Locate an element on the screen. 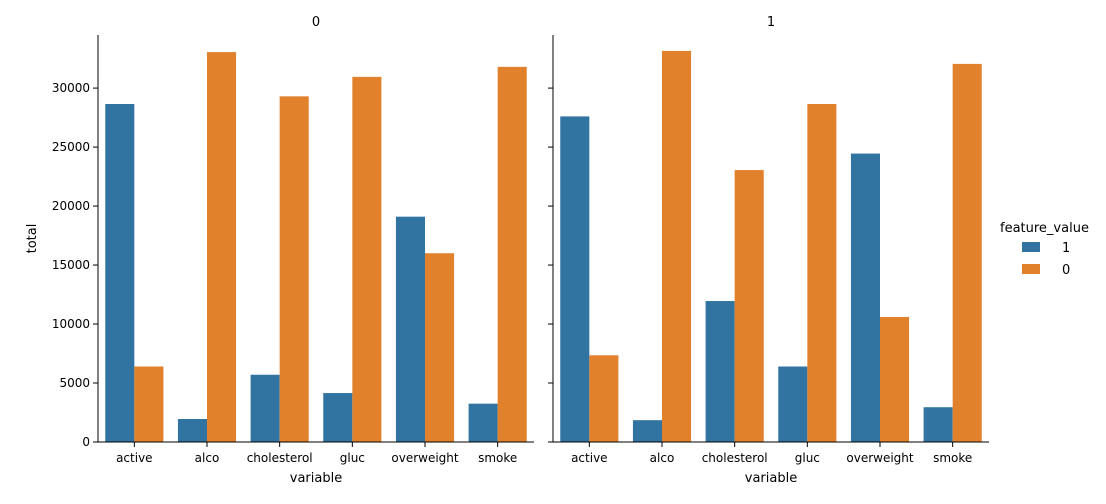  legend-title: feature_value is located at coordinates (1044, 228).